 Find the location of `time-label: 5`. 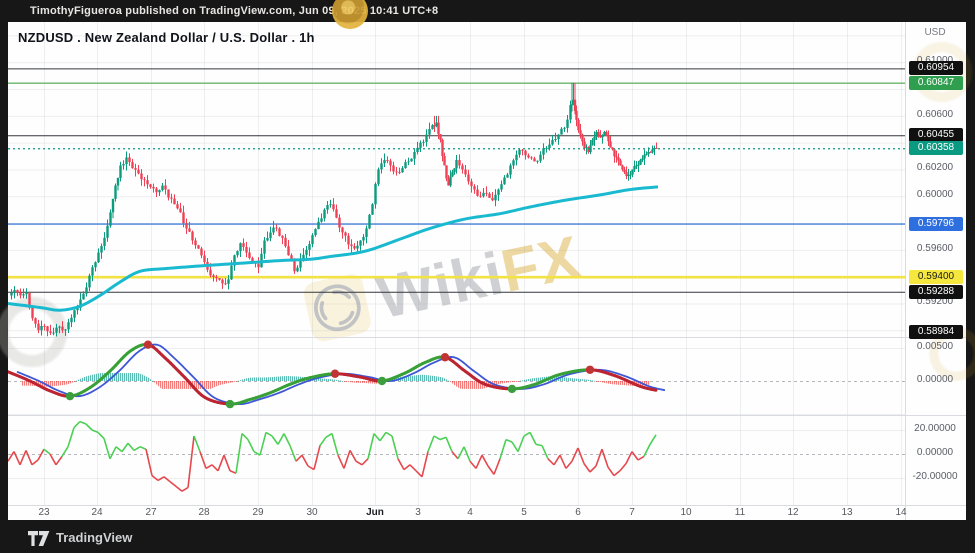

time-label: 5 is located at coordinates (524, 512).